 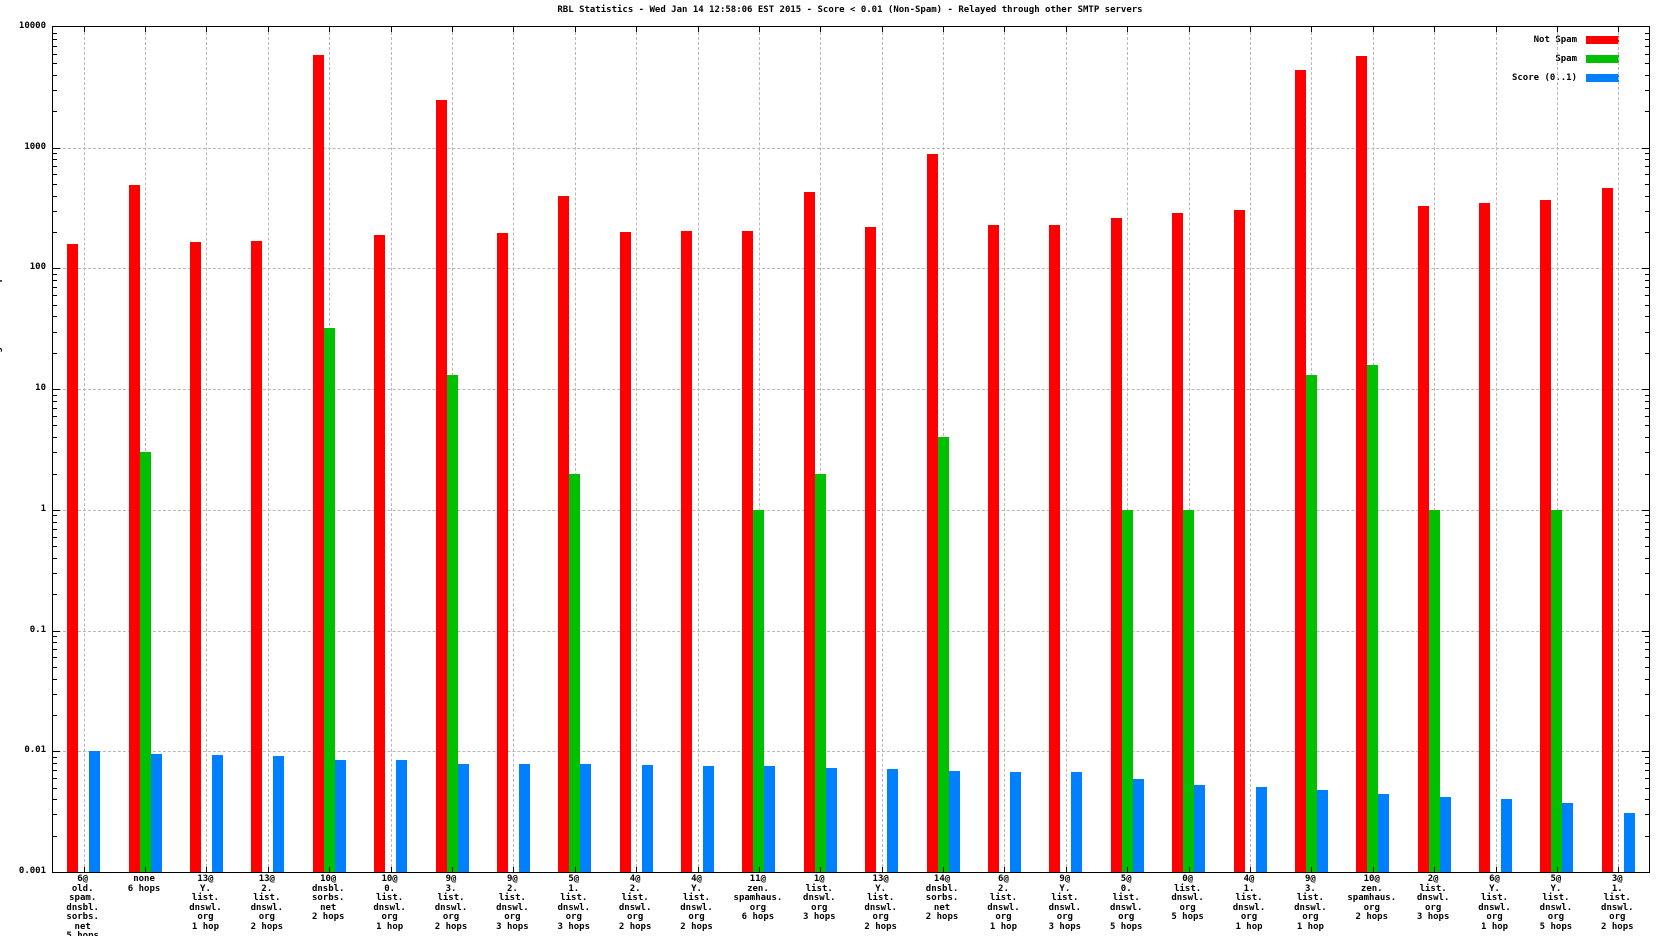 I want to click on x-category-label-line: net, so click(x=328, y=907).